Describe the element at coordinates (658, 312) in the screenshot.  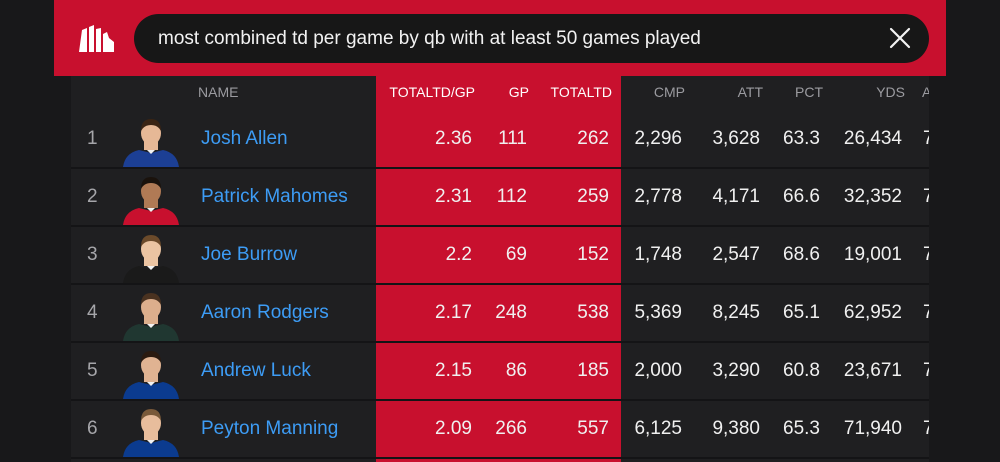
I see `cmp-cell: 5,369` at that location.